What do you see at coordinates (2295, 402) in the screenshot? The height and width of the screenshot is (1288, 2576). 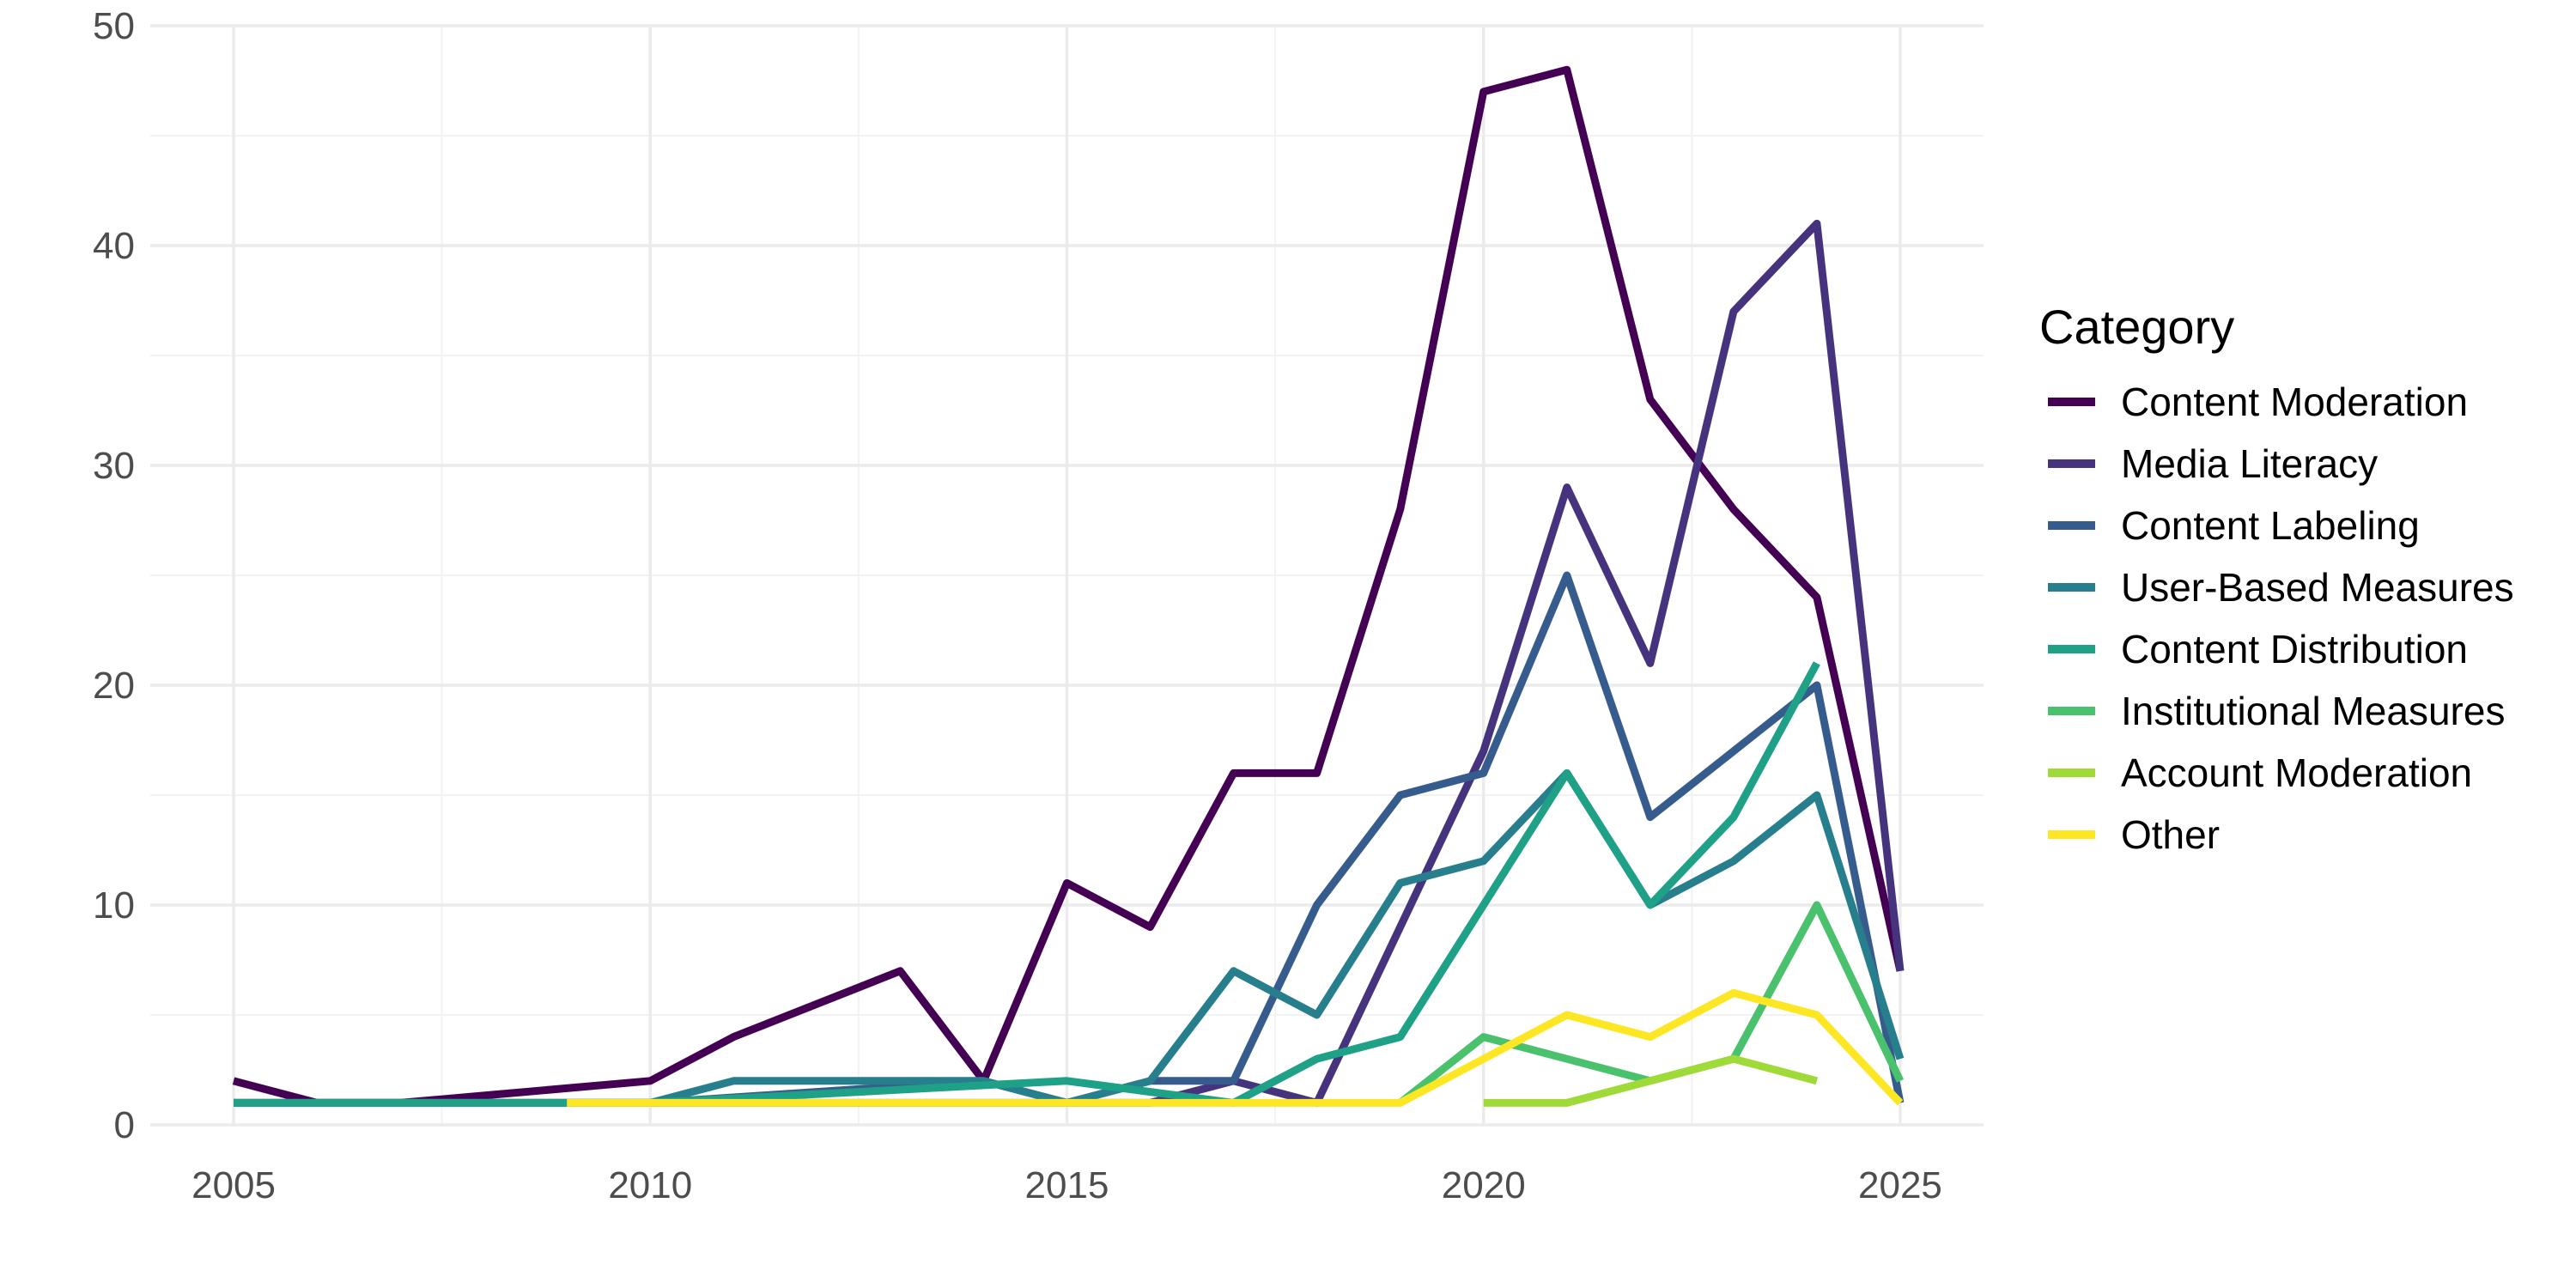 I see `legend-label: Content Moderation` at bounding box center [2295, 402].